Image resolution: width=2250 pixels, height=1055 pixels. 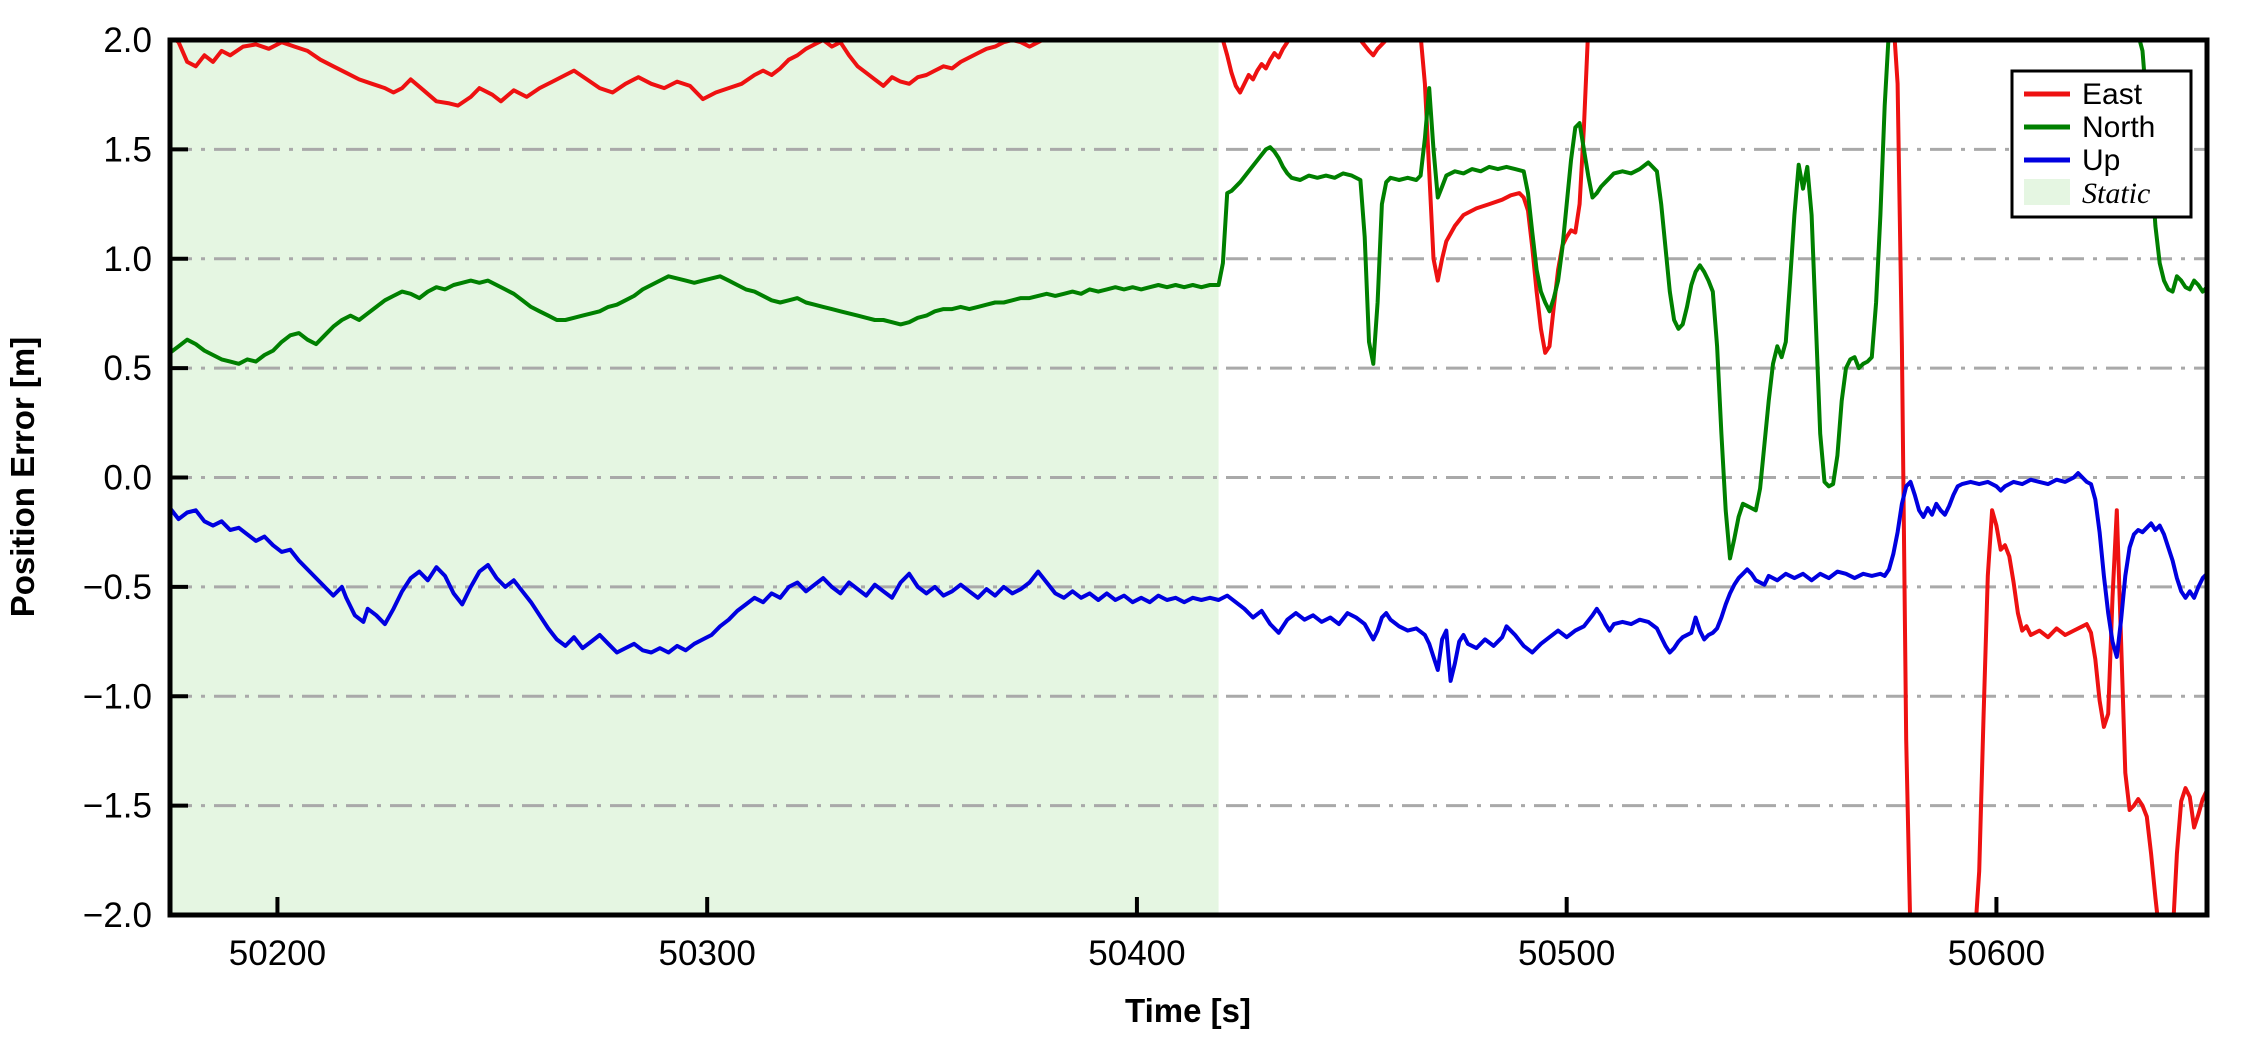 What do you see at coordinates (117, 587) in the screenshot?
I see `y-tick-label: −0.5` at bounding box center [117, 587].